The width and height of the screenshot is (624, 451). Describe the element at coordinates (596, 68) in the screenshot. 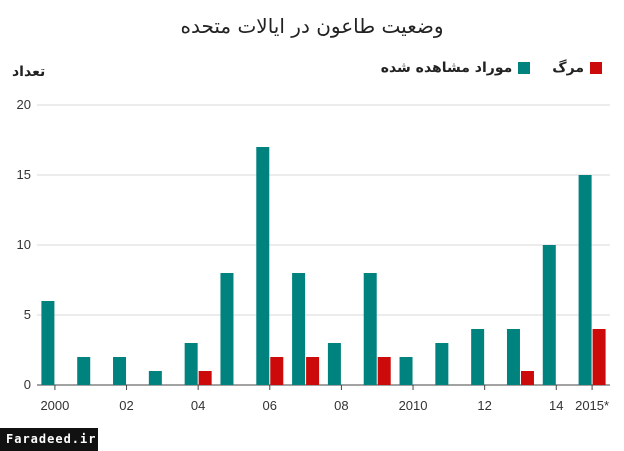

I see `legend-swatch-deaths` at that location.